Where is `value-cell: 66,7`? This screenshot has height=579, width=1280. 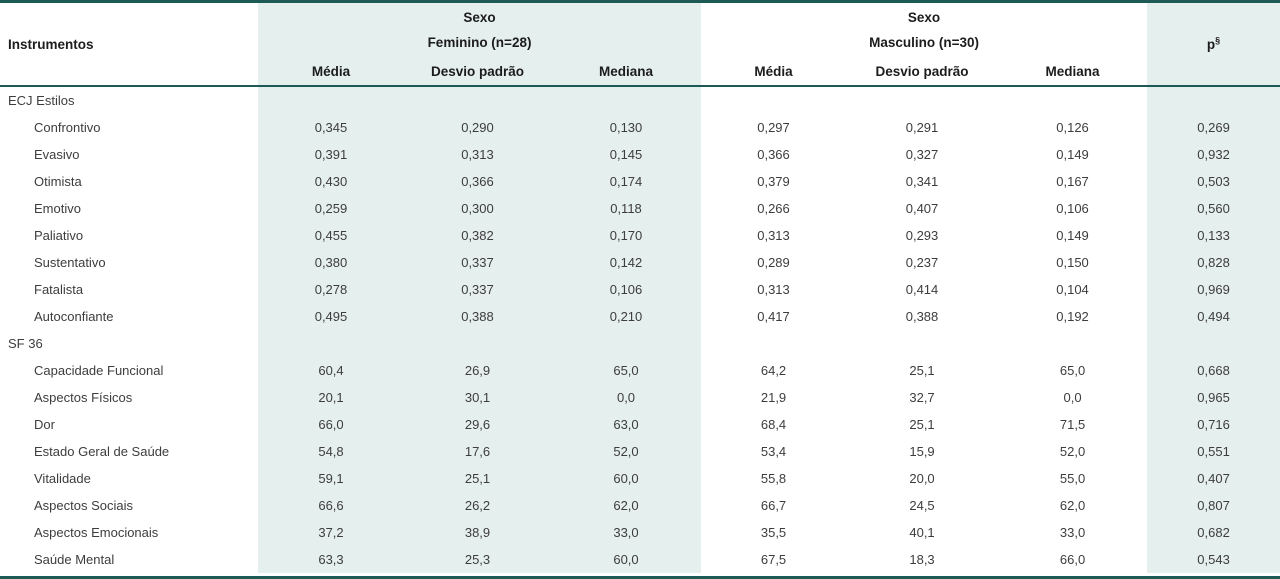 value-cell: 66,7 is located at coordinates (774, 505).